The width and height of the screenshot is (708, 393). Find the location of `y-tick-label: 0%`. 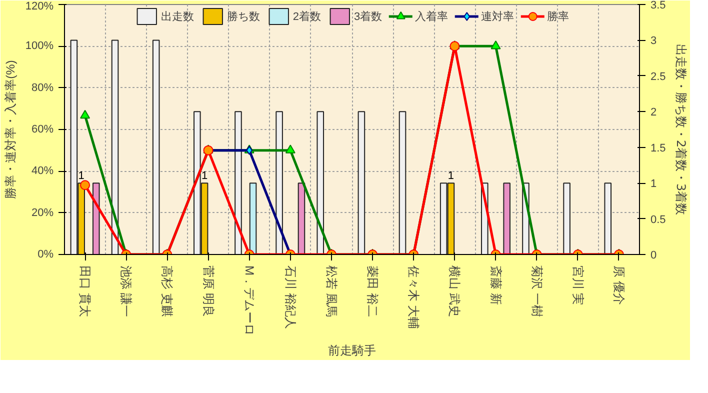

y-tick-label: 0% is located at coordinates (46, 254).